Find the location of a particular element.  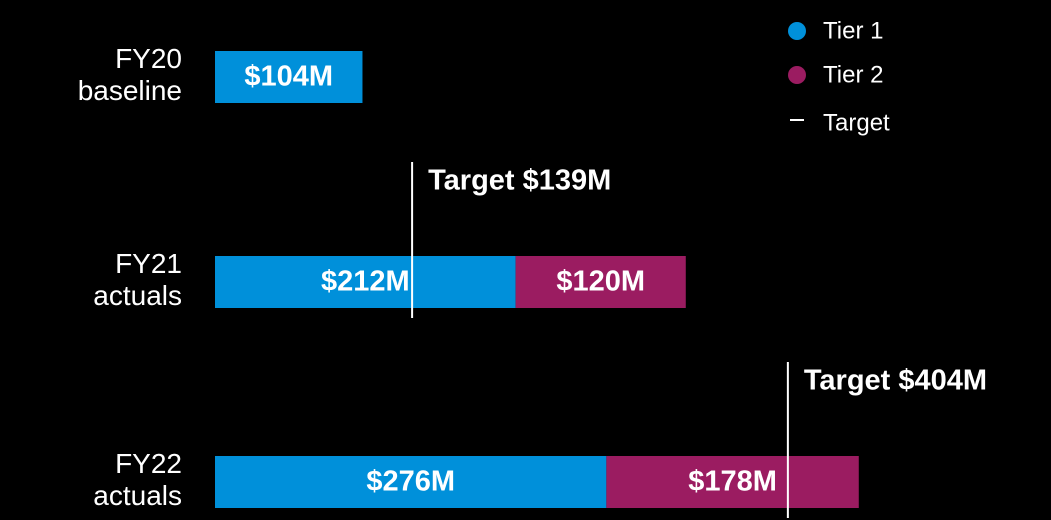

value-label: $120M is located at coordinates (600, 282).